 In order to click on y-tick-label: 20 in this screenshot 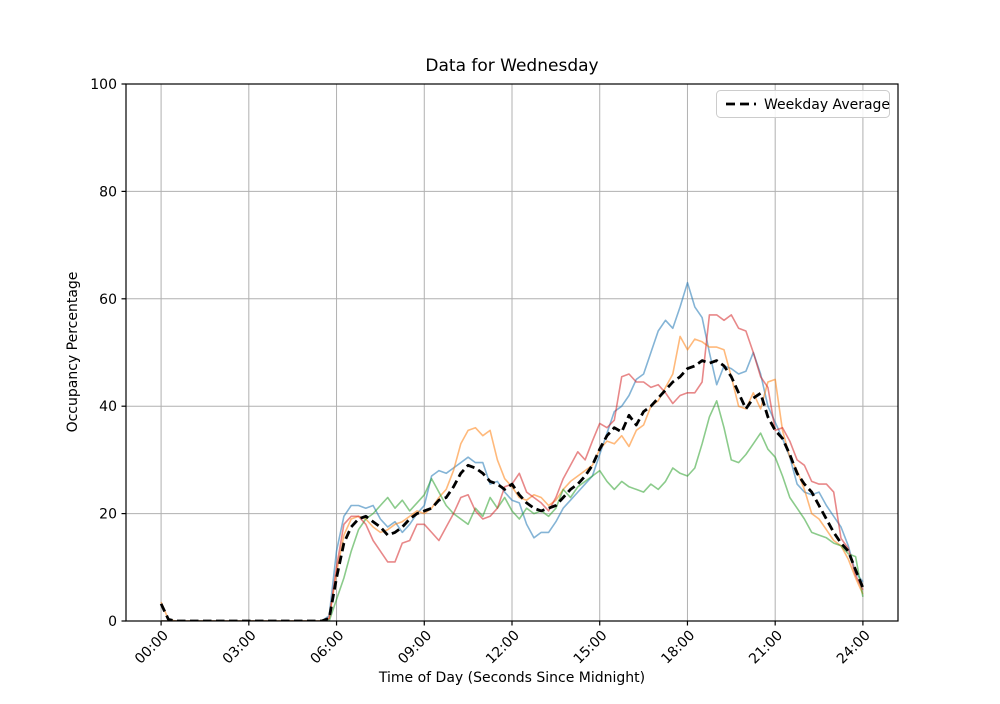, I will do `click(108, 515)`.